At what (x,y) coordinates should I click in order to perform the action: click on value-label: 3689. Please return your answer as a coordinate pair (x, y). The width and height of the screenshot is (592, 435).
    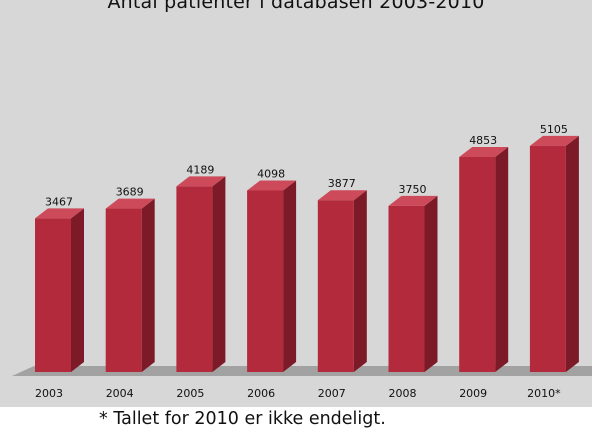
    Looking at the image, I should click on (130, 192).